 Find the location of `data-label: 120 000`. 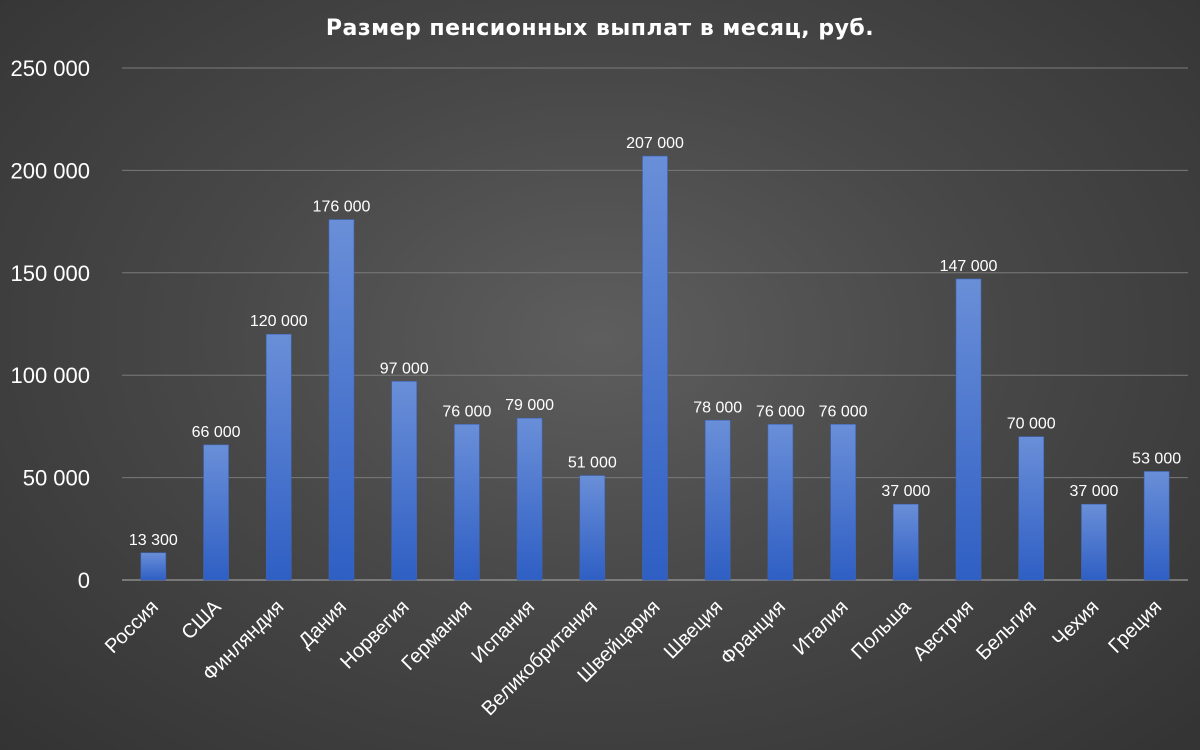

data-label: 120 000 is located at coordinates (279, 321).